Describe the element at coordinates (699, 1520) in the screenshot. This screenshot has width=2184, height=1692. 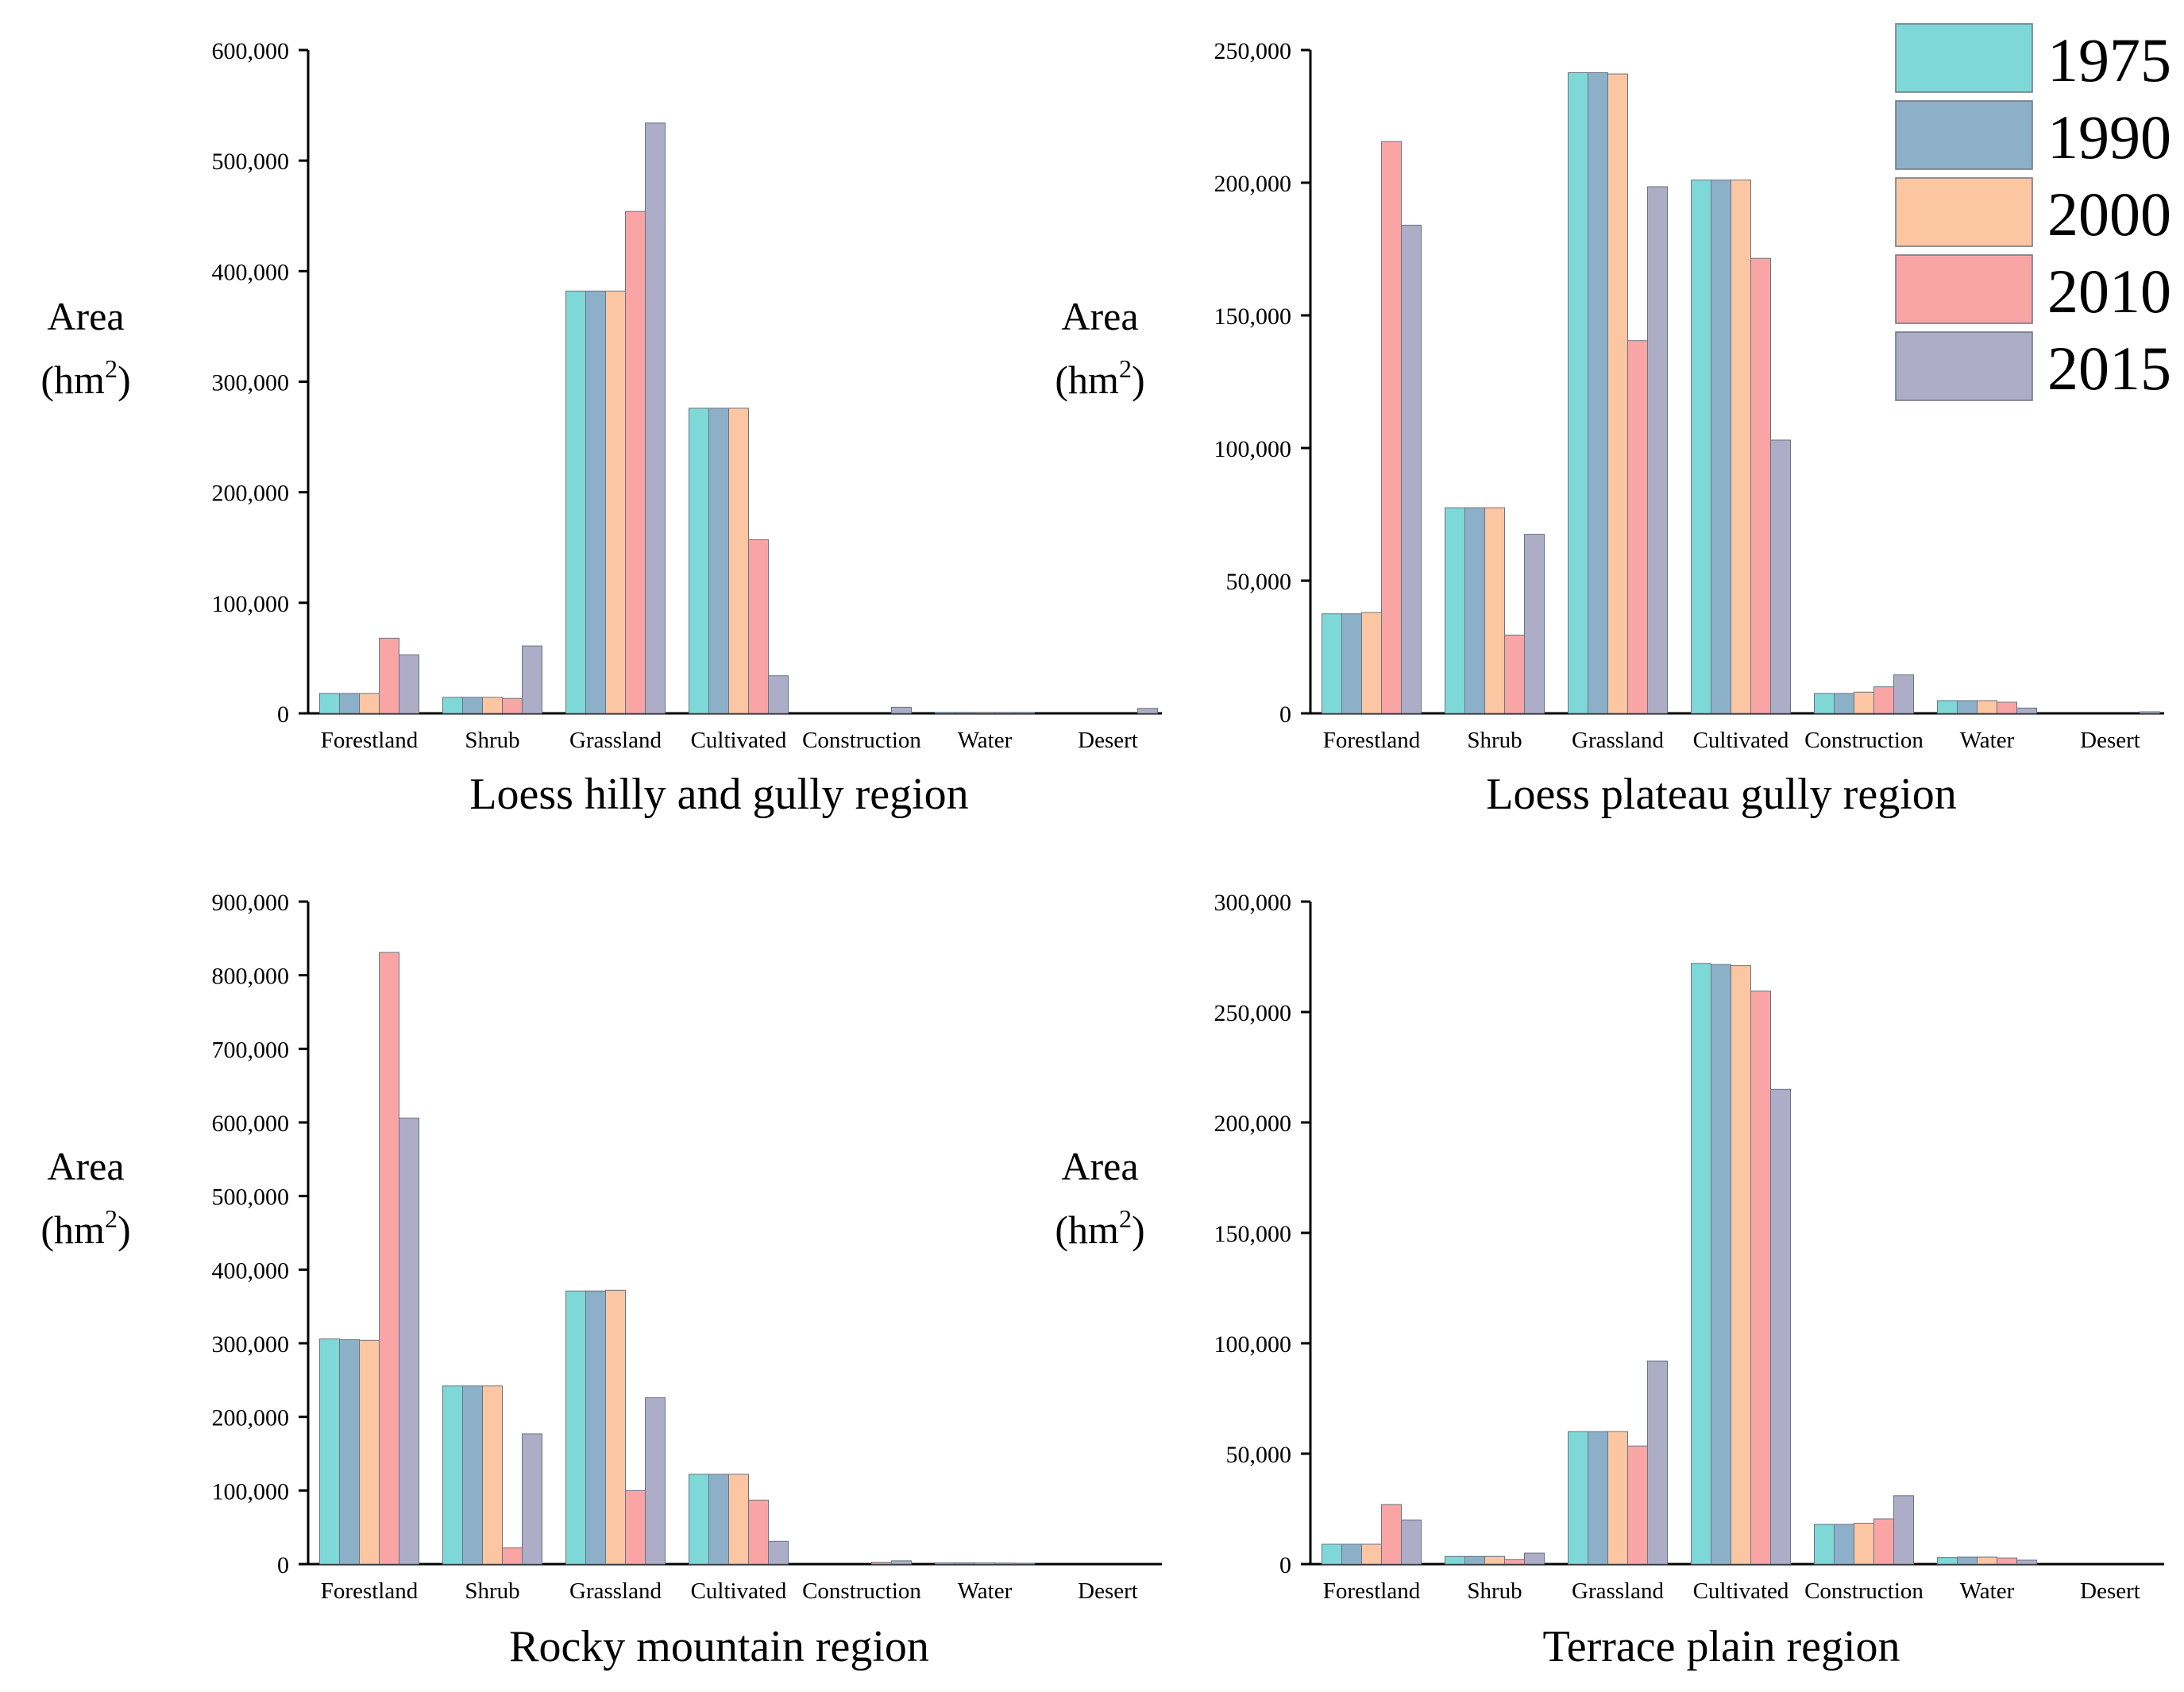
I see `bar-cultivated-1975` at that location.